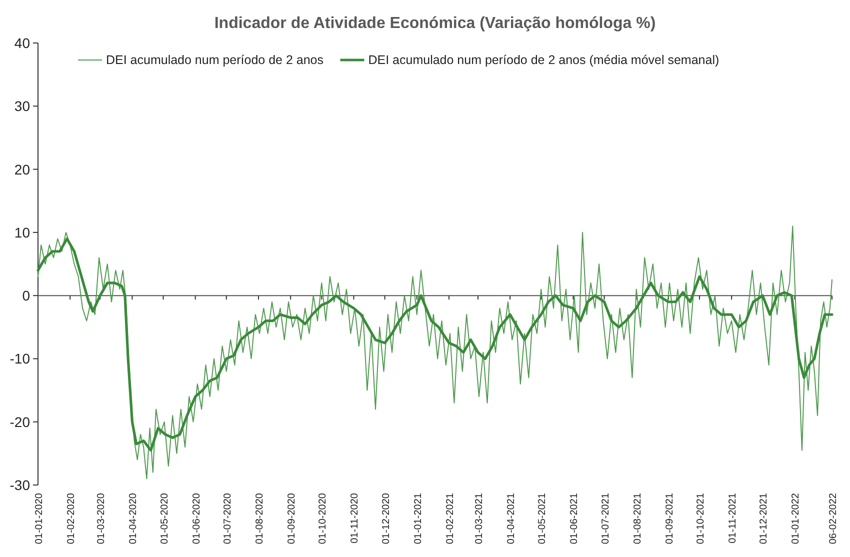 This screenshot has width=850, height=557. What do you see at coordinates (22, 169) in the screenshot?
I see `y-tick-label: 20` at bounding box center [22, 169].